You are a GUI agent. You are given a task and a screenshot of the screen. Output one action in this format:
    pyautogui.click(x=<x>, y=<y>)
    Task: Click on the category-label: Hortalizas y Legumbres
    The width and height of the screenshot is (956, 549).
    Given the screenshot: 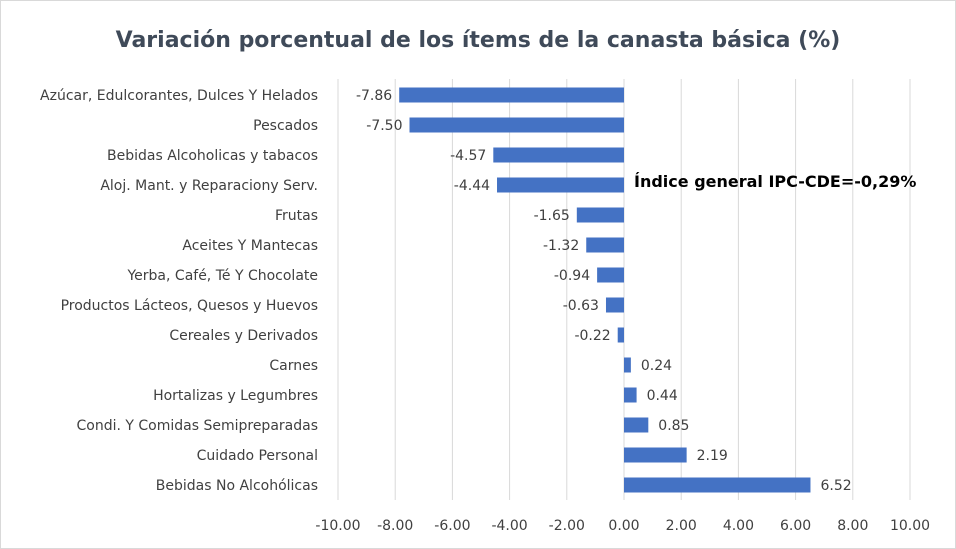 What is the action you would take?
    pyautogui.click(x=235, y=396)
    